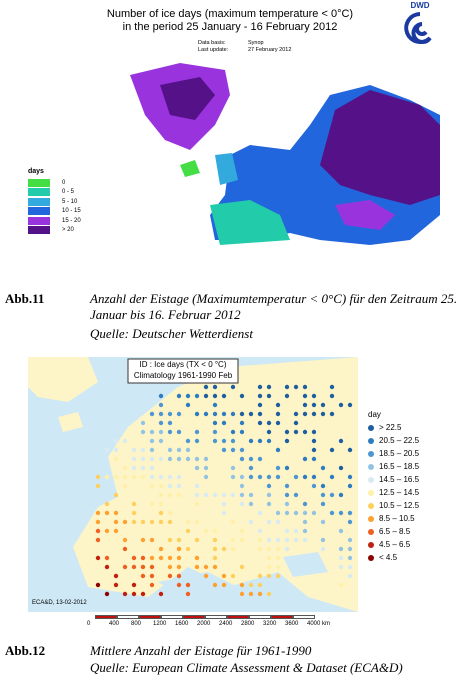 The width and height of the screenshot is (465, 679). Describe the element at coordinates (36, 171) in the screenshot. I see `legend-title: days` at that location.